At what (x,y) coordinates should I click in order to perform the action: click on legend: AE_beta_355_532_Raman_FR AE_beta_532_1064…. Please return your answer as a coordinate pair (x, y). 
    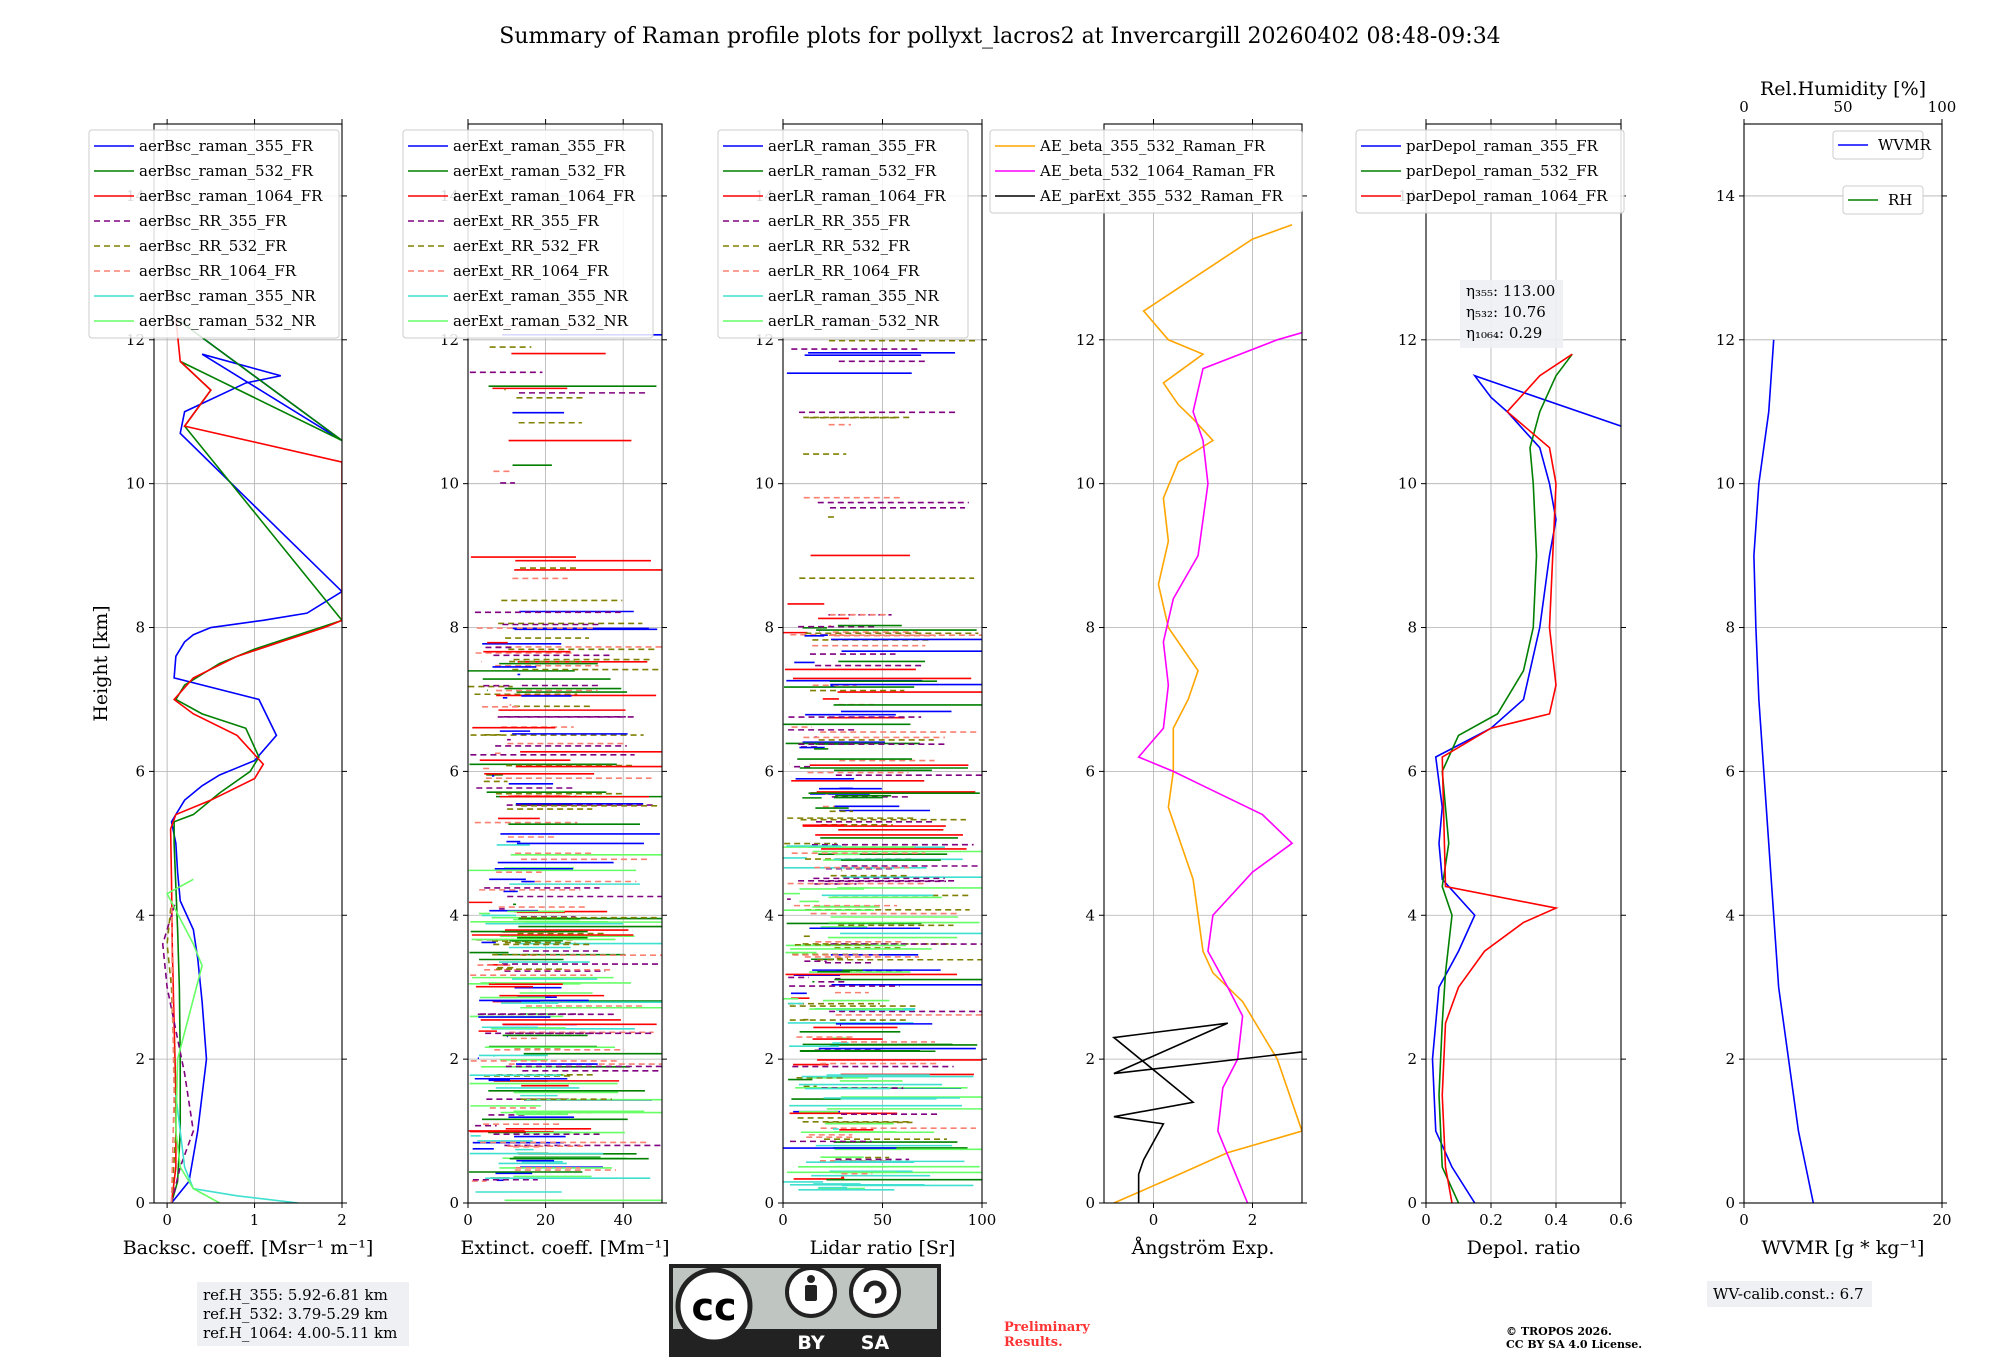
    Looking at the image, I should click on (1146, 171).